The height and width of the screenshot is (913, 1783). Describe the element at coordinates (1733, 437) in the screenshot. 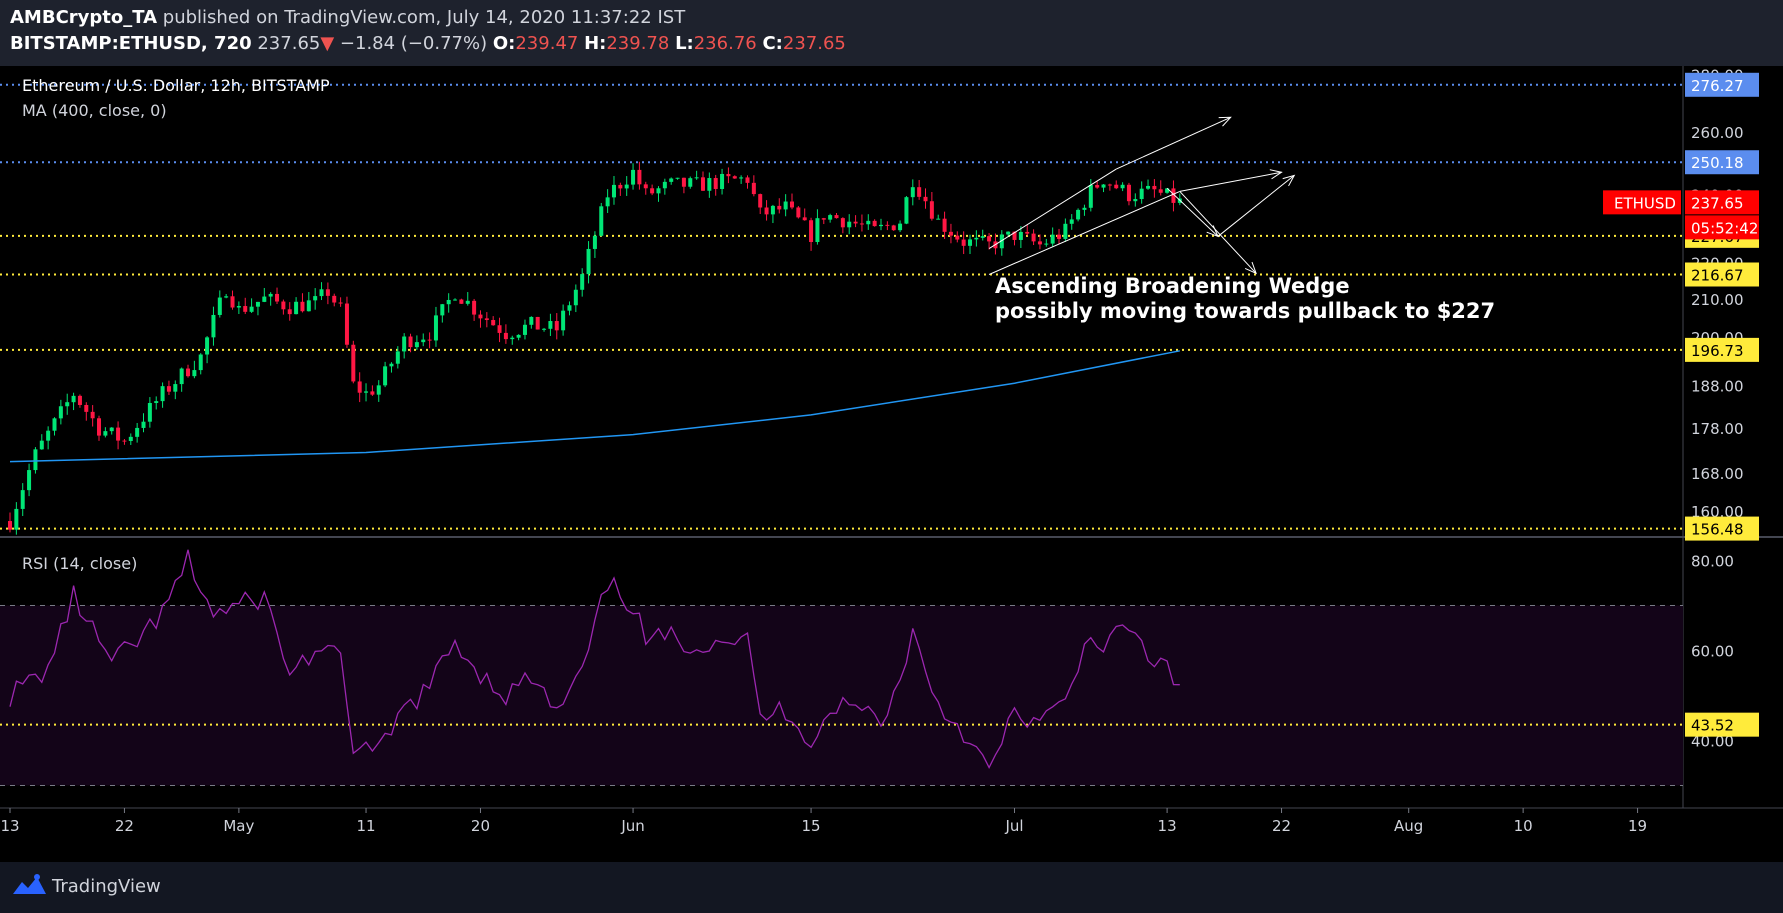

I see `axis-bg` at that location.